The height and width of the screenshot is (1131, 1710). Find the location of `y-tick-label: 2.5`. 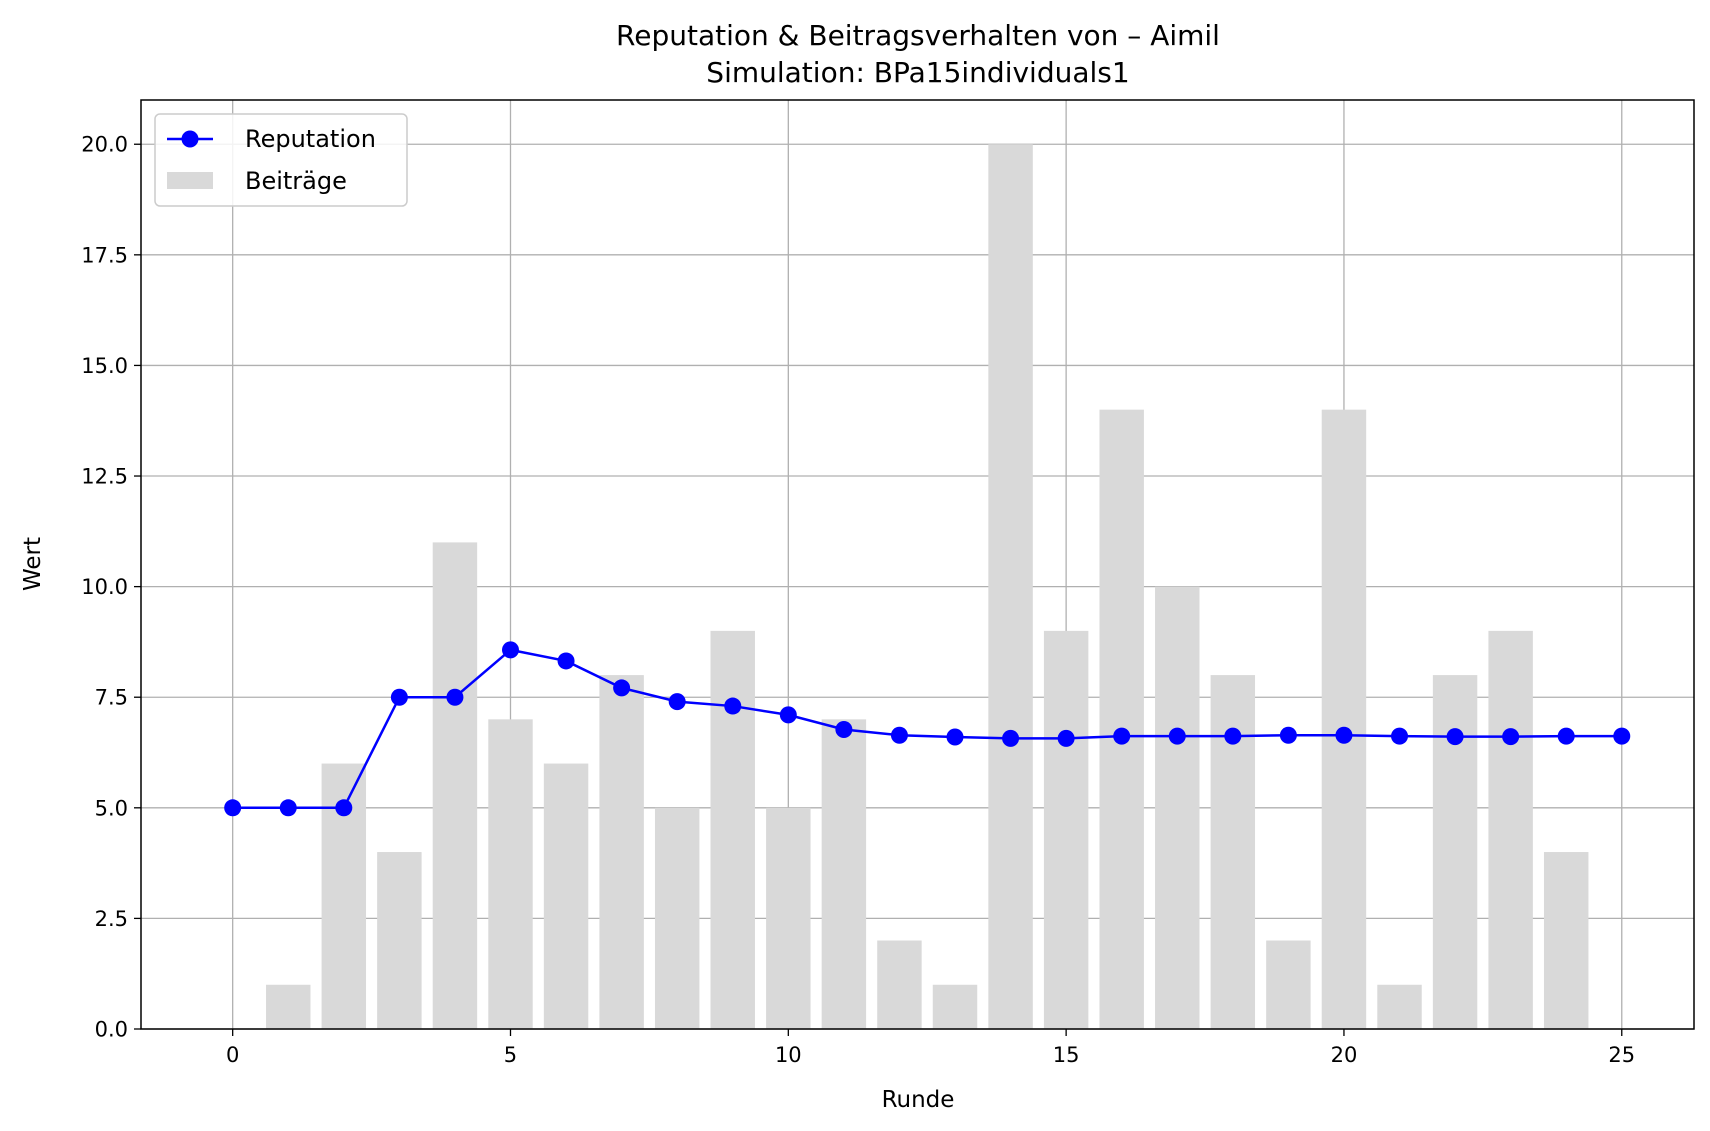

y-tick-label: 2.5 is located at coordinates (111, 919).